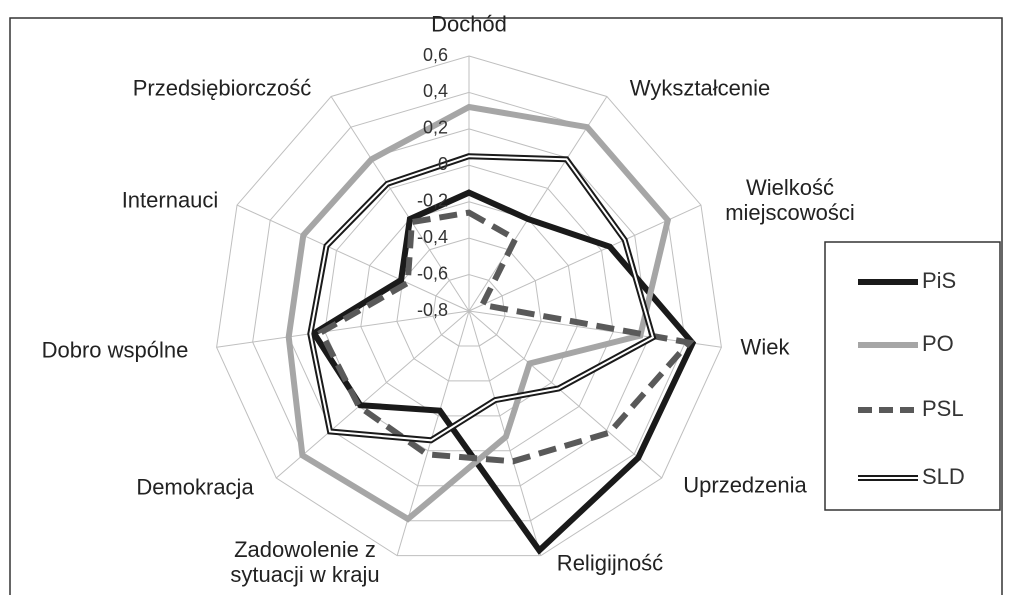 This screenshot has width=1010, height=595. Describe the element at coordinates (939, 280) in the screenshot. I see `legend-label: PiS` at that location.